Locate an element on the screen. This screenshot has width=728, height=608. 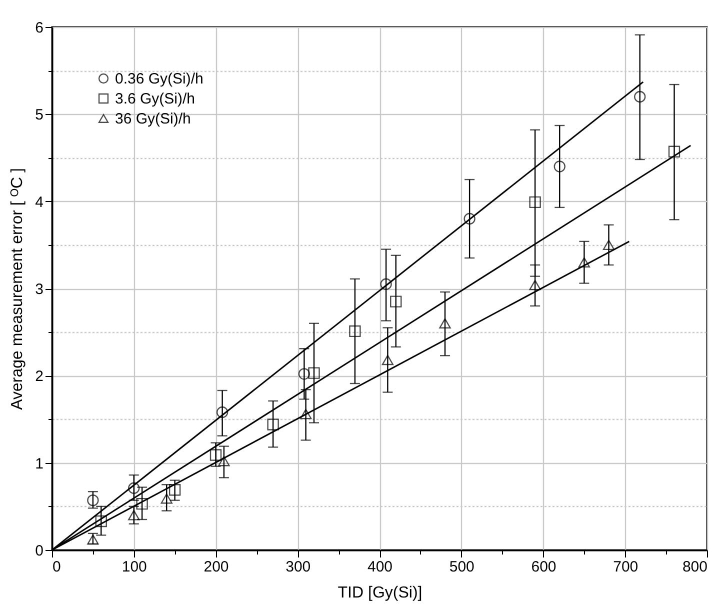
legend-label: 3.6 Gy(Si)/h is located at coordinates (155, 99).